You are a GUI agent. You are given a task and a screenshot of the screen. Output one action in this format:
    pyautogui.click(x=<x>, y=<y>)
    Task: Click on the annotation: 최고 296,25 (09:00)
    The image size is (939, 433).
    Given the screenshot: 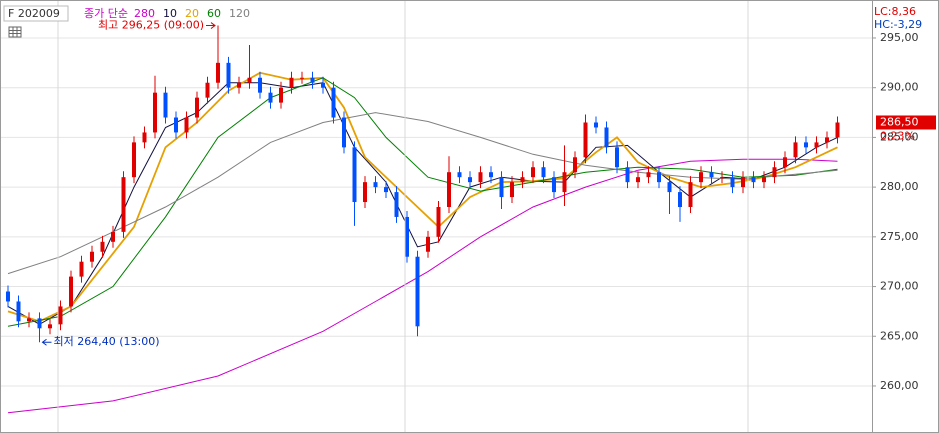 What is the action you would take?
    pyautogui.click(x=151, y=25)
    